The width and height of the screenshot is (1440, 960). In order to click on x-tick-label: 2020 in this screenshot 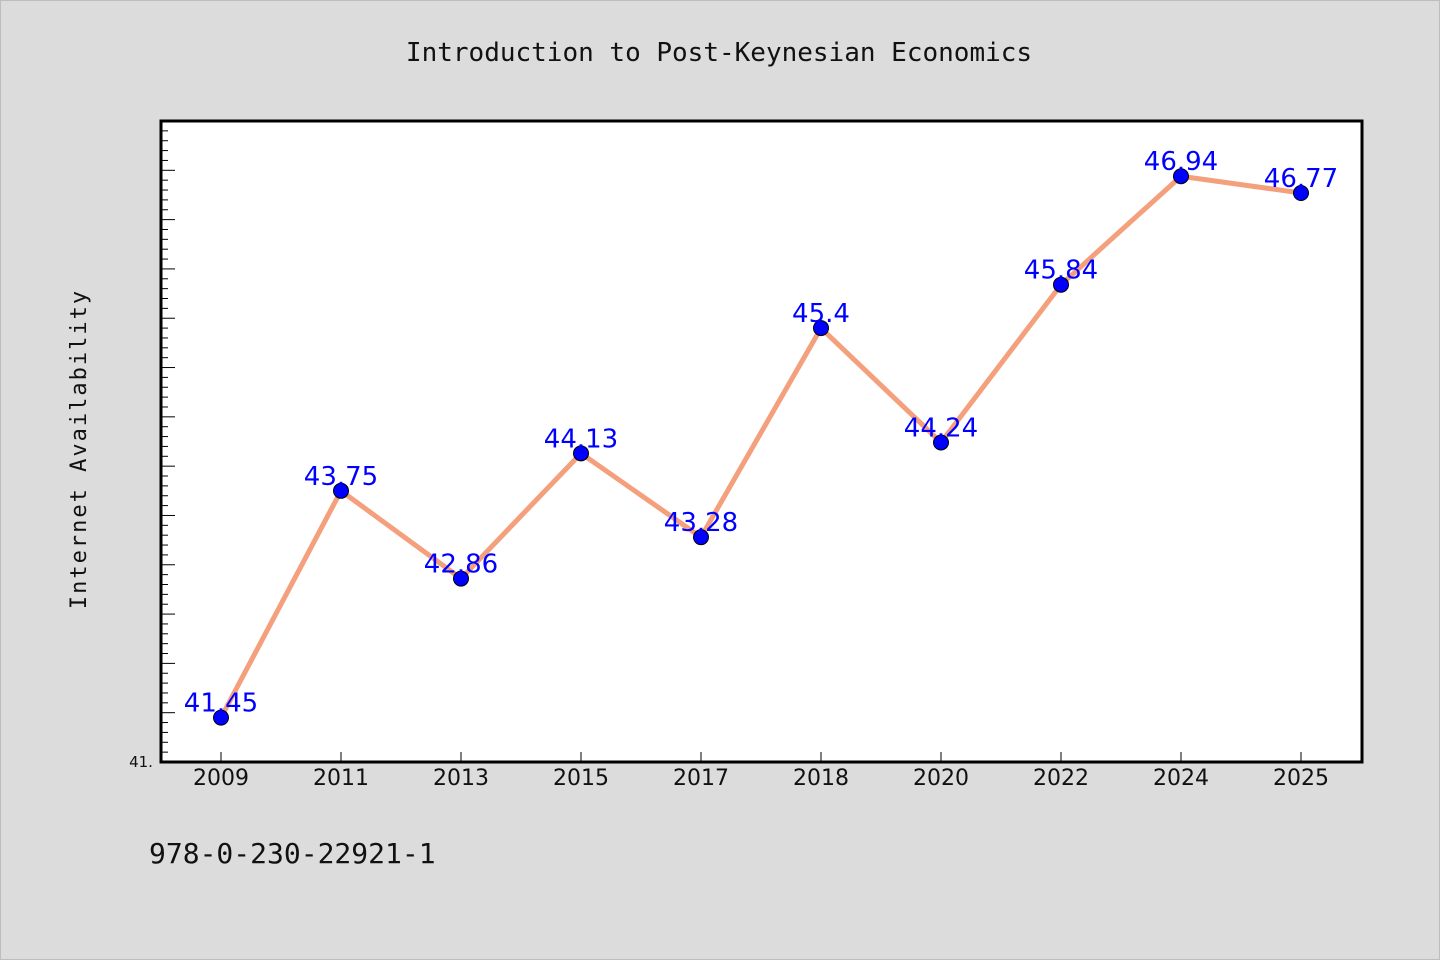, I will do `click(941, 778)`.